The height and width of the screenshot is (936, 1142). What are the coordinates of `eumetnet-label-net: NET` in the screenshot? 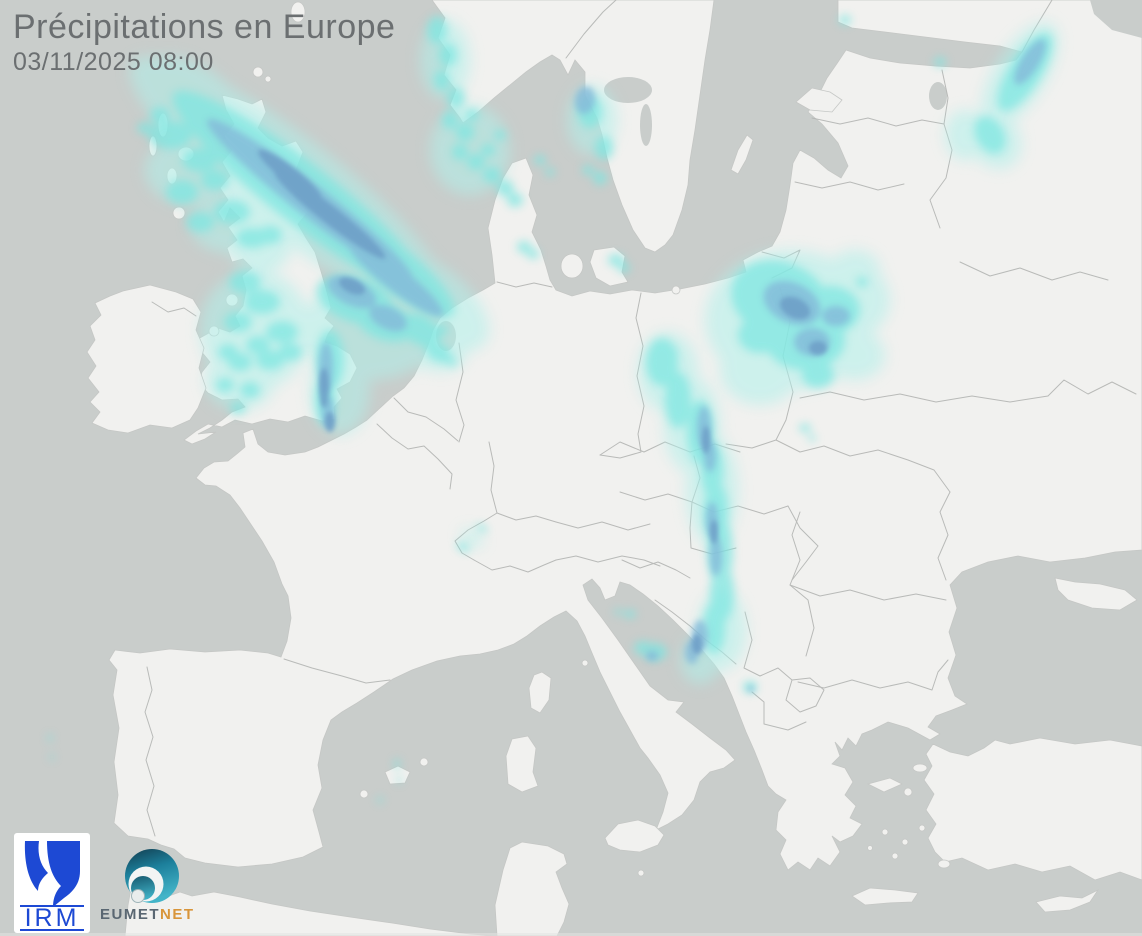 It's located at (177, 914).